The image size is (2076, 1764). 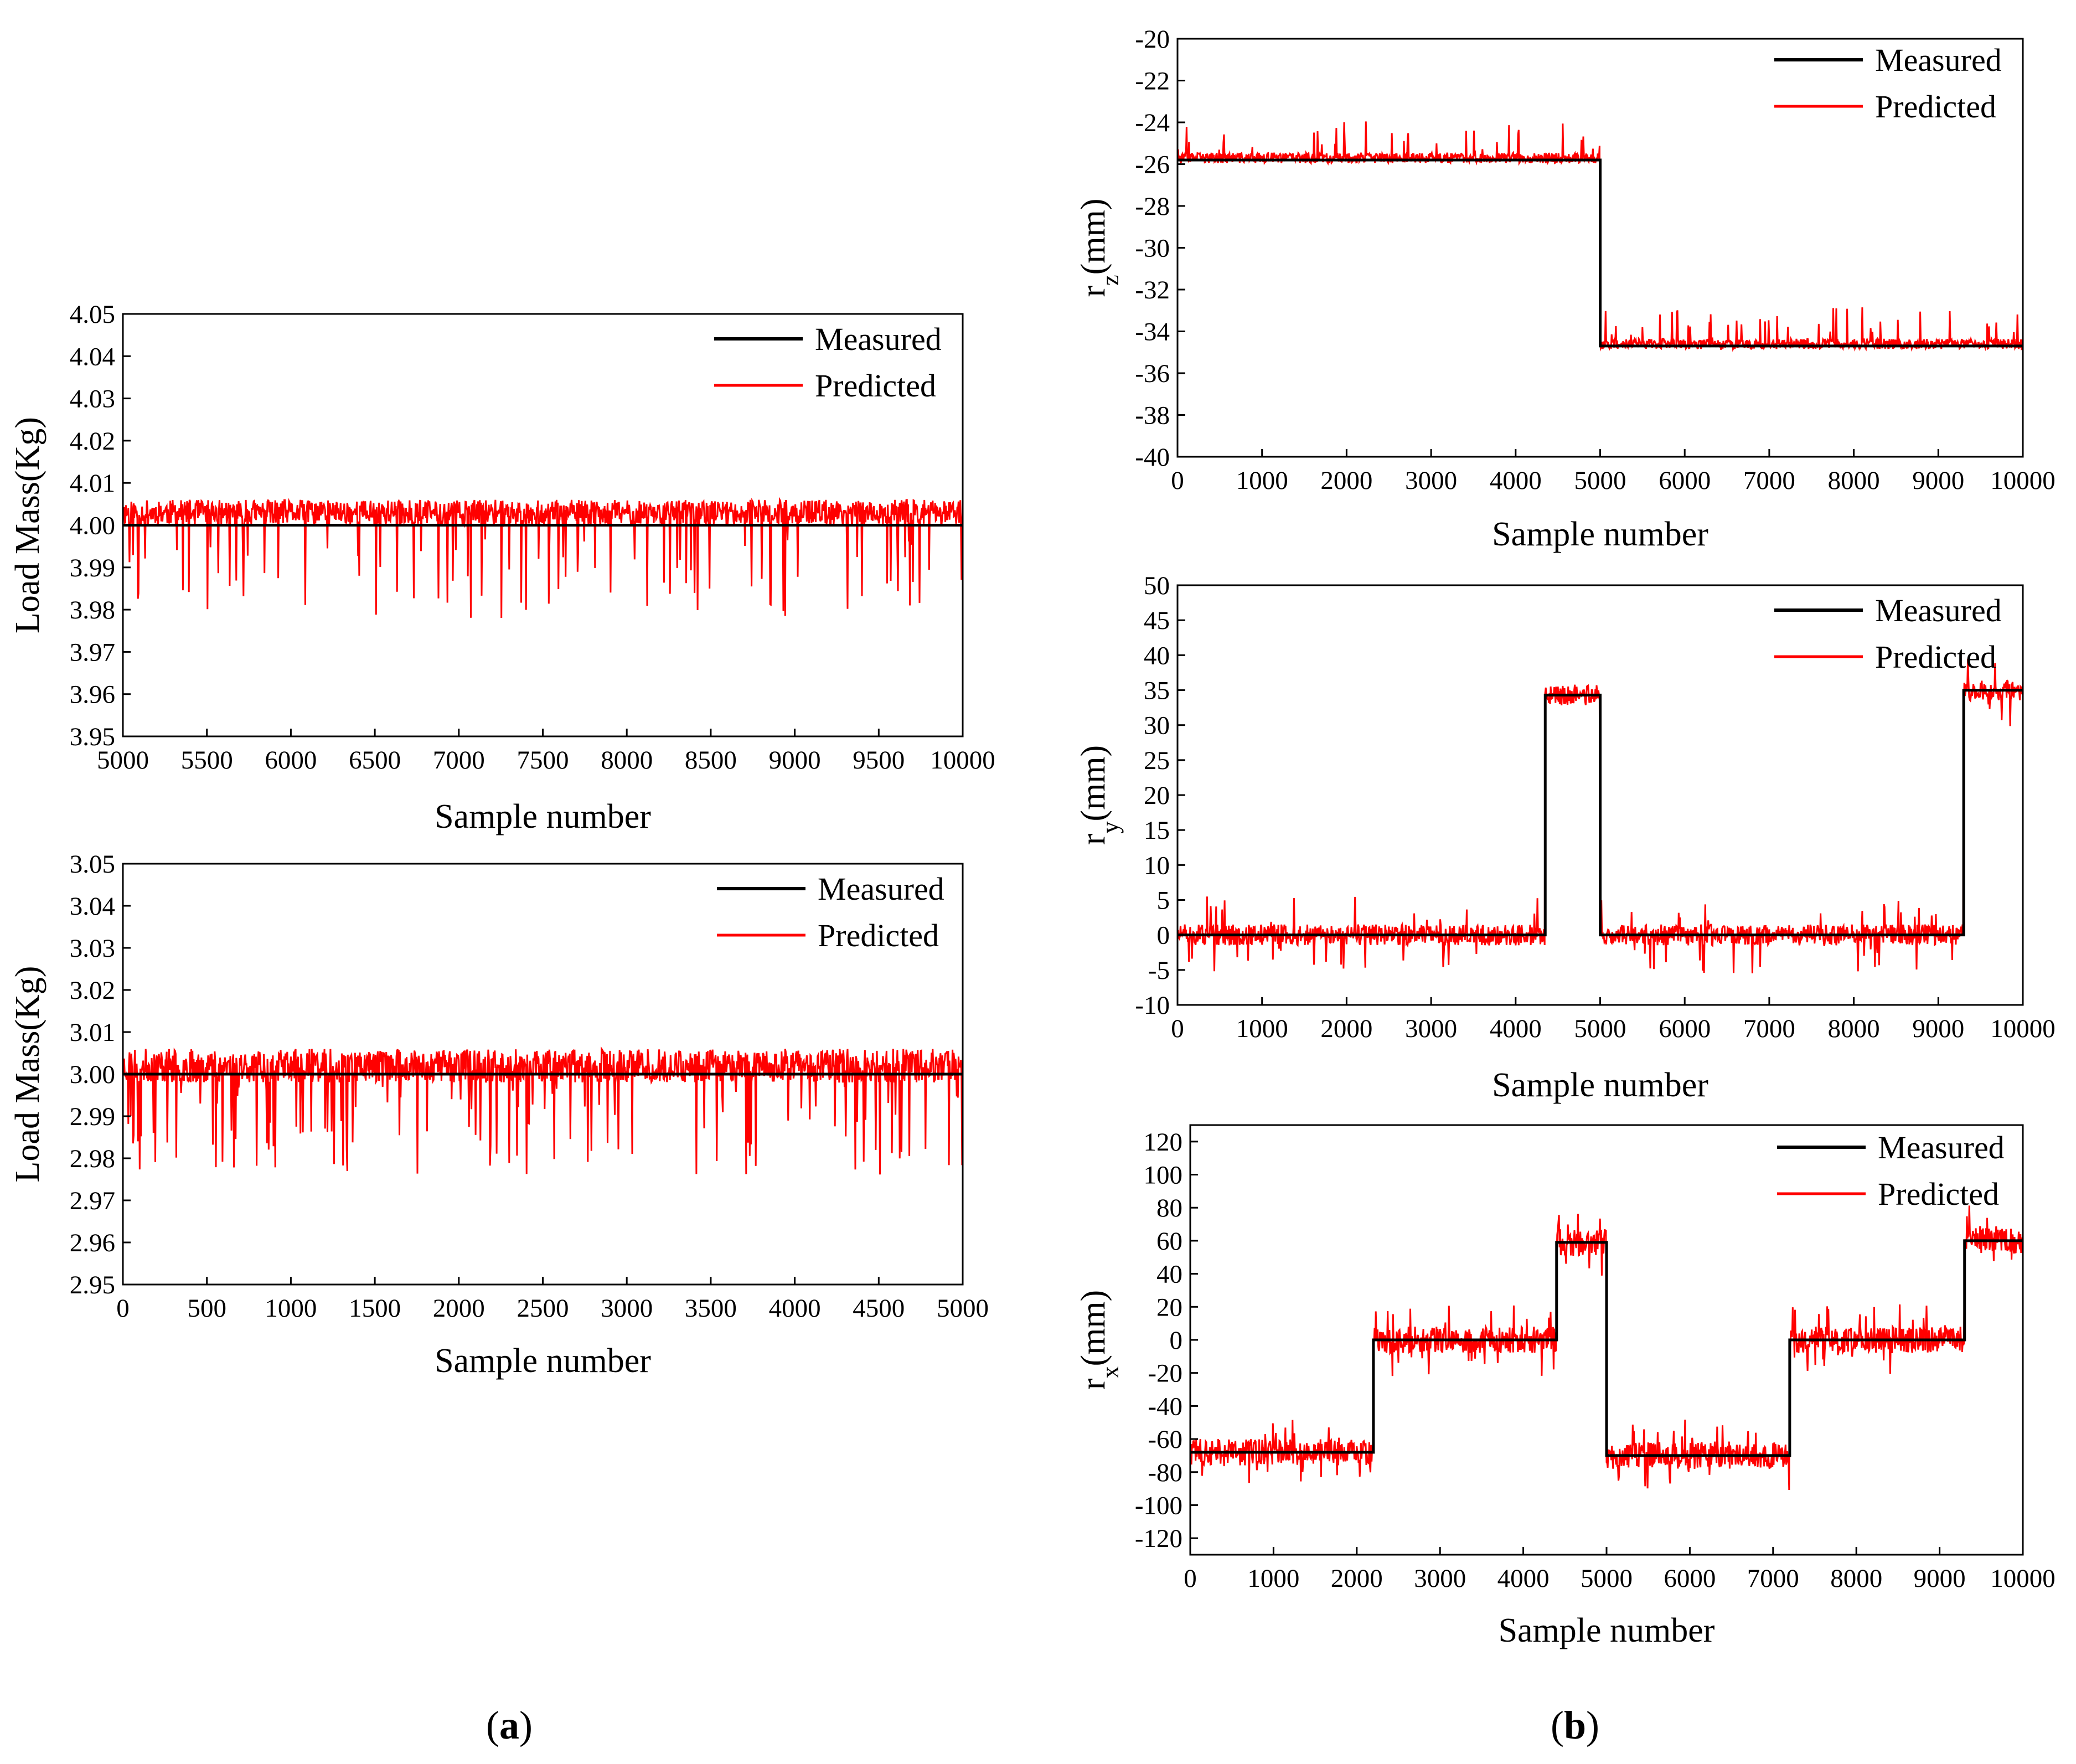 What do you see at coordinates (1157, 725) in the screenshot?
I see `y-tick-label: 30` at bounding box center [1157, 725].